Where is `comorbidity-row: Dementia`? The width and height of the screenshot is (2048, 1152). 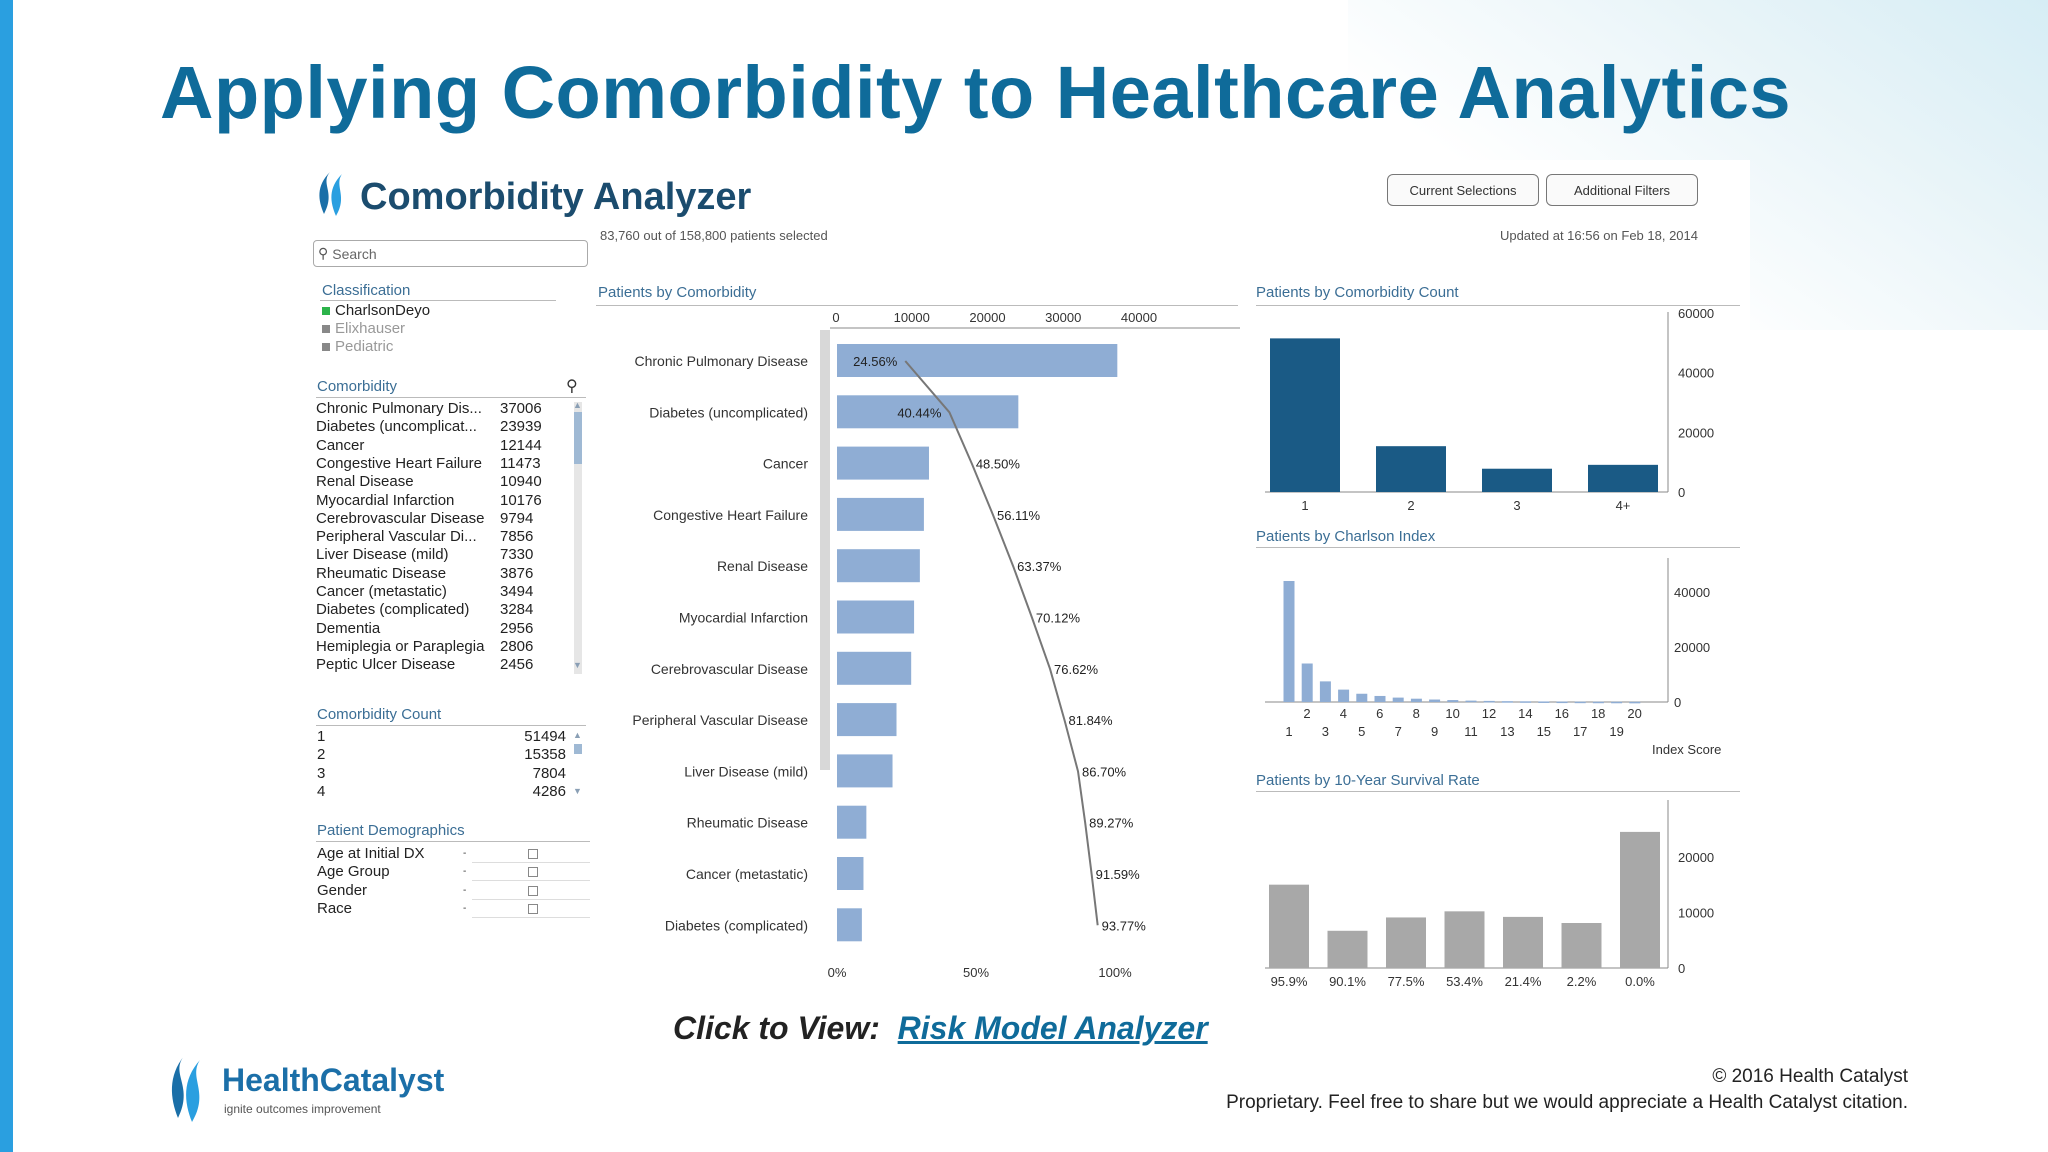 comorbidity-row: Dementia is located at coordinates (348, 629).